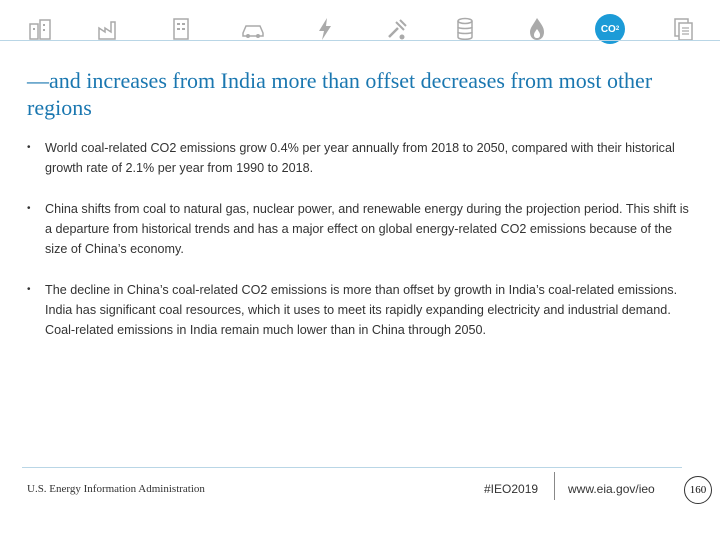 The width and height of the screenshot is (720, 540). What do you see at coordinates (116, 489) in the screenshot?
I see `footer-org: U.S. Energy Information Administration` at bounding box center [116, 489].